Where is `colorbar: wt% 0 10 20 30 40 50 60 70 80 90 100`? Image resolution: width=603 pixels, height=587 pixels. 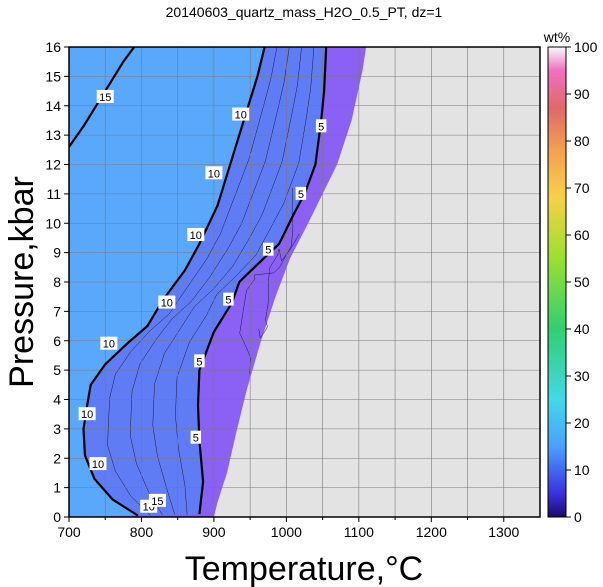
colorbar: wt% 0 10 20 30 40 50 60 70 80 90 100 is located at coordinates (570, 277).